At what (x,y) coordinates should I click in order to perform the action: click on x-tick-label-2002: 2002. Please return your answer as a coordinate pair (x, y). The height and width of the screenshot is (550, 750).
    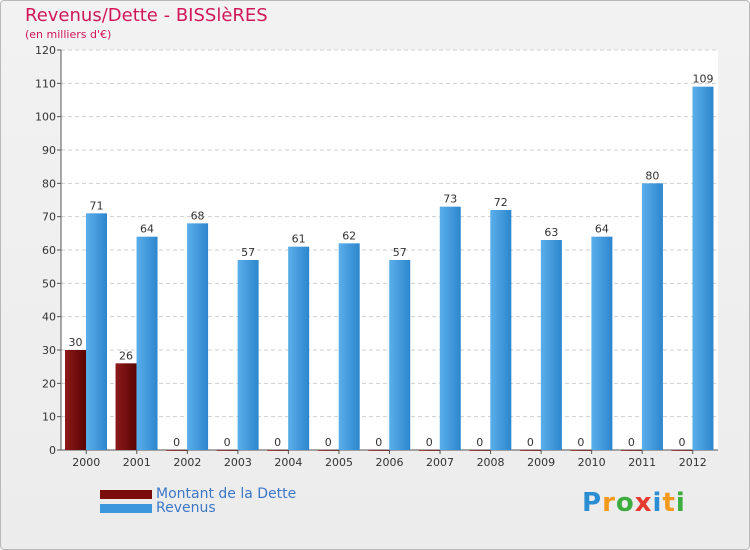
    Looking at the image, I should click on (187, 462).